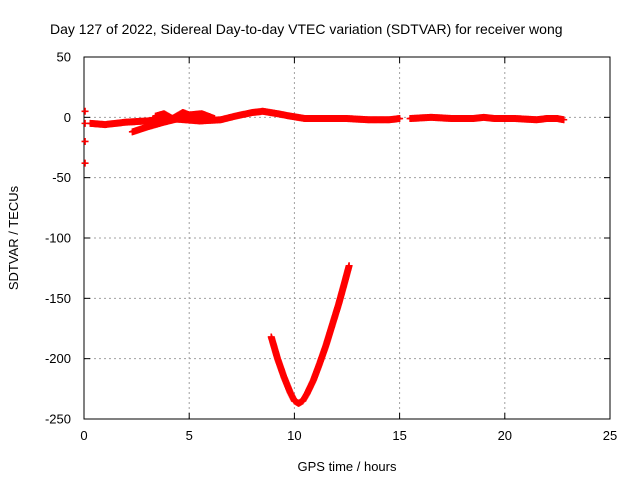 The image size is (640, 480). Describe the element at coordinates (83, 435) in the screenshot. I see `x-tick-label: 0` at that location.